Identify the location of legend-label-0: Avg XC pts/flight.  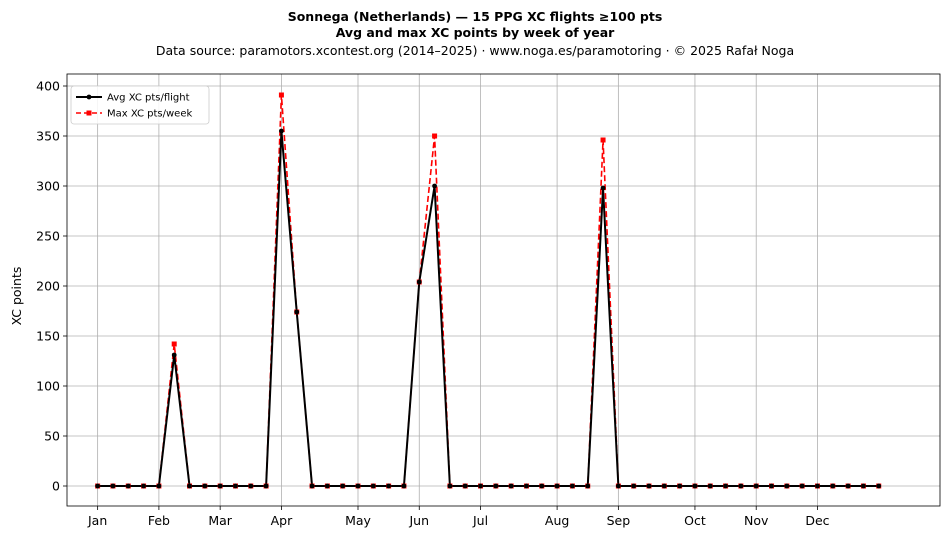
(148, 98).